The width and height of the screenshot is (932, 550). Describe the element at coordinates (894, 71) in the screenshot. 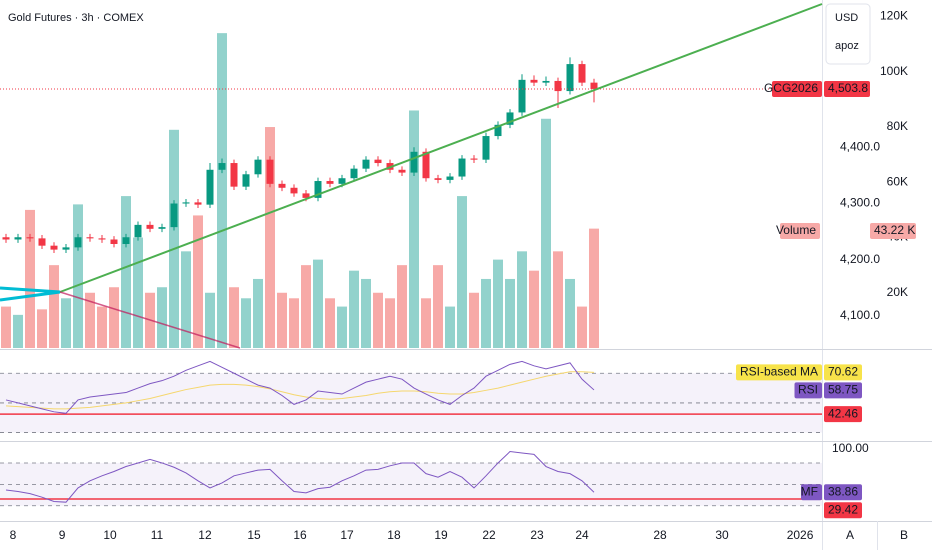

I see `y-tick-label: 100K` at that location.